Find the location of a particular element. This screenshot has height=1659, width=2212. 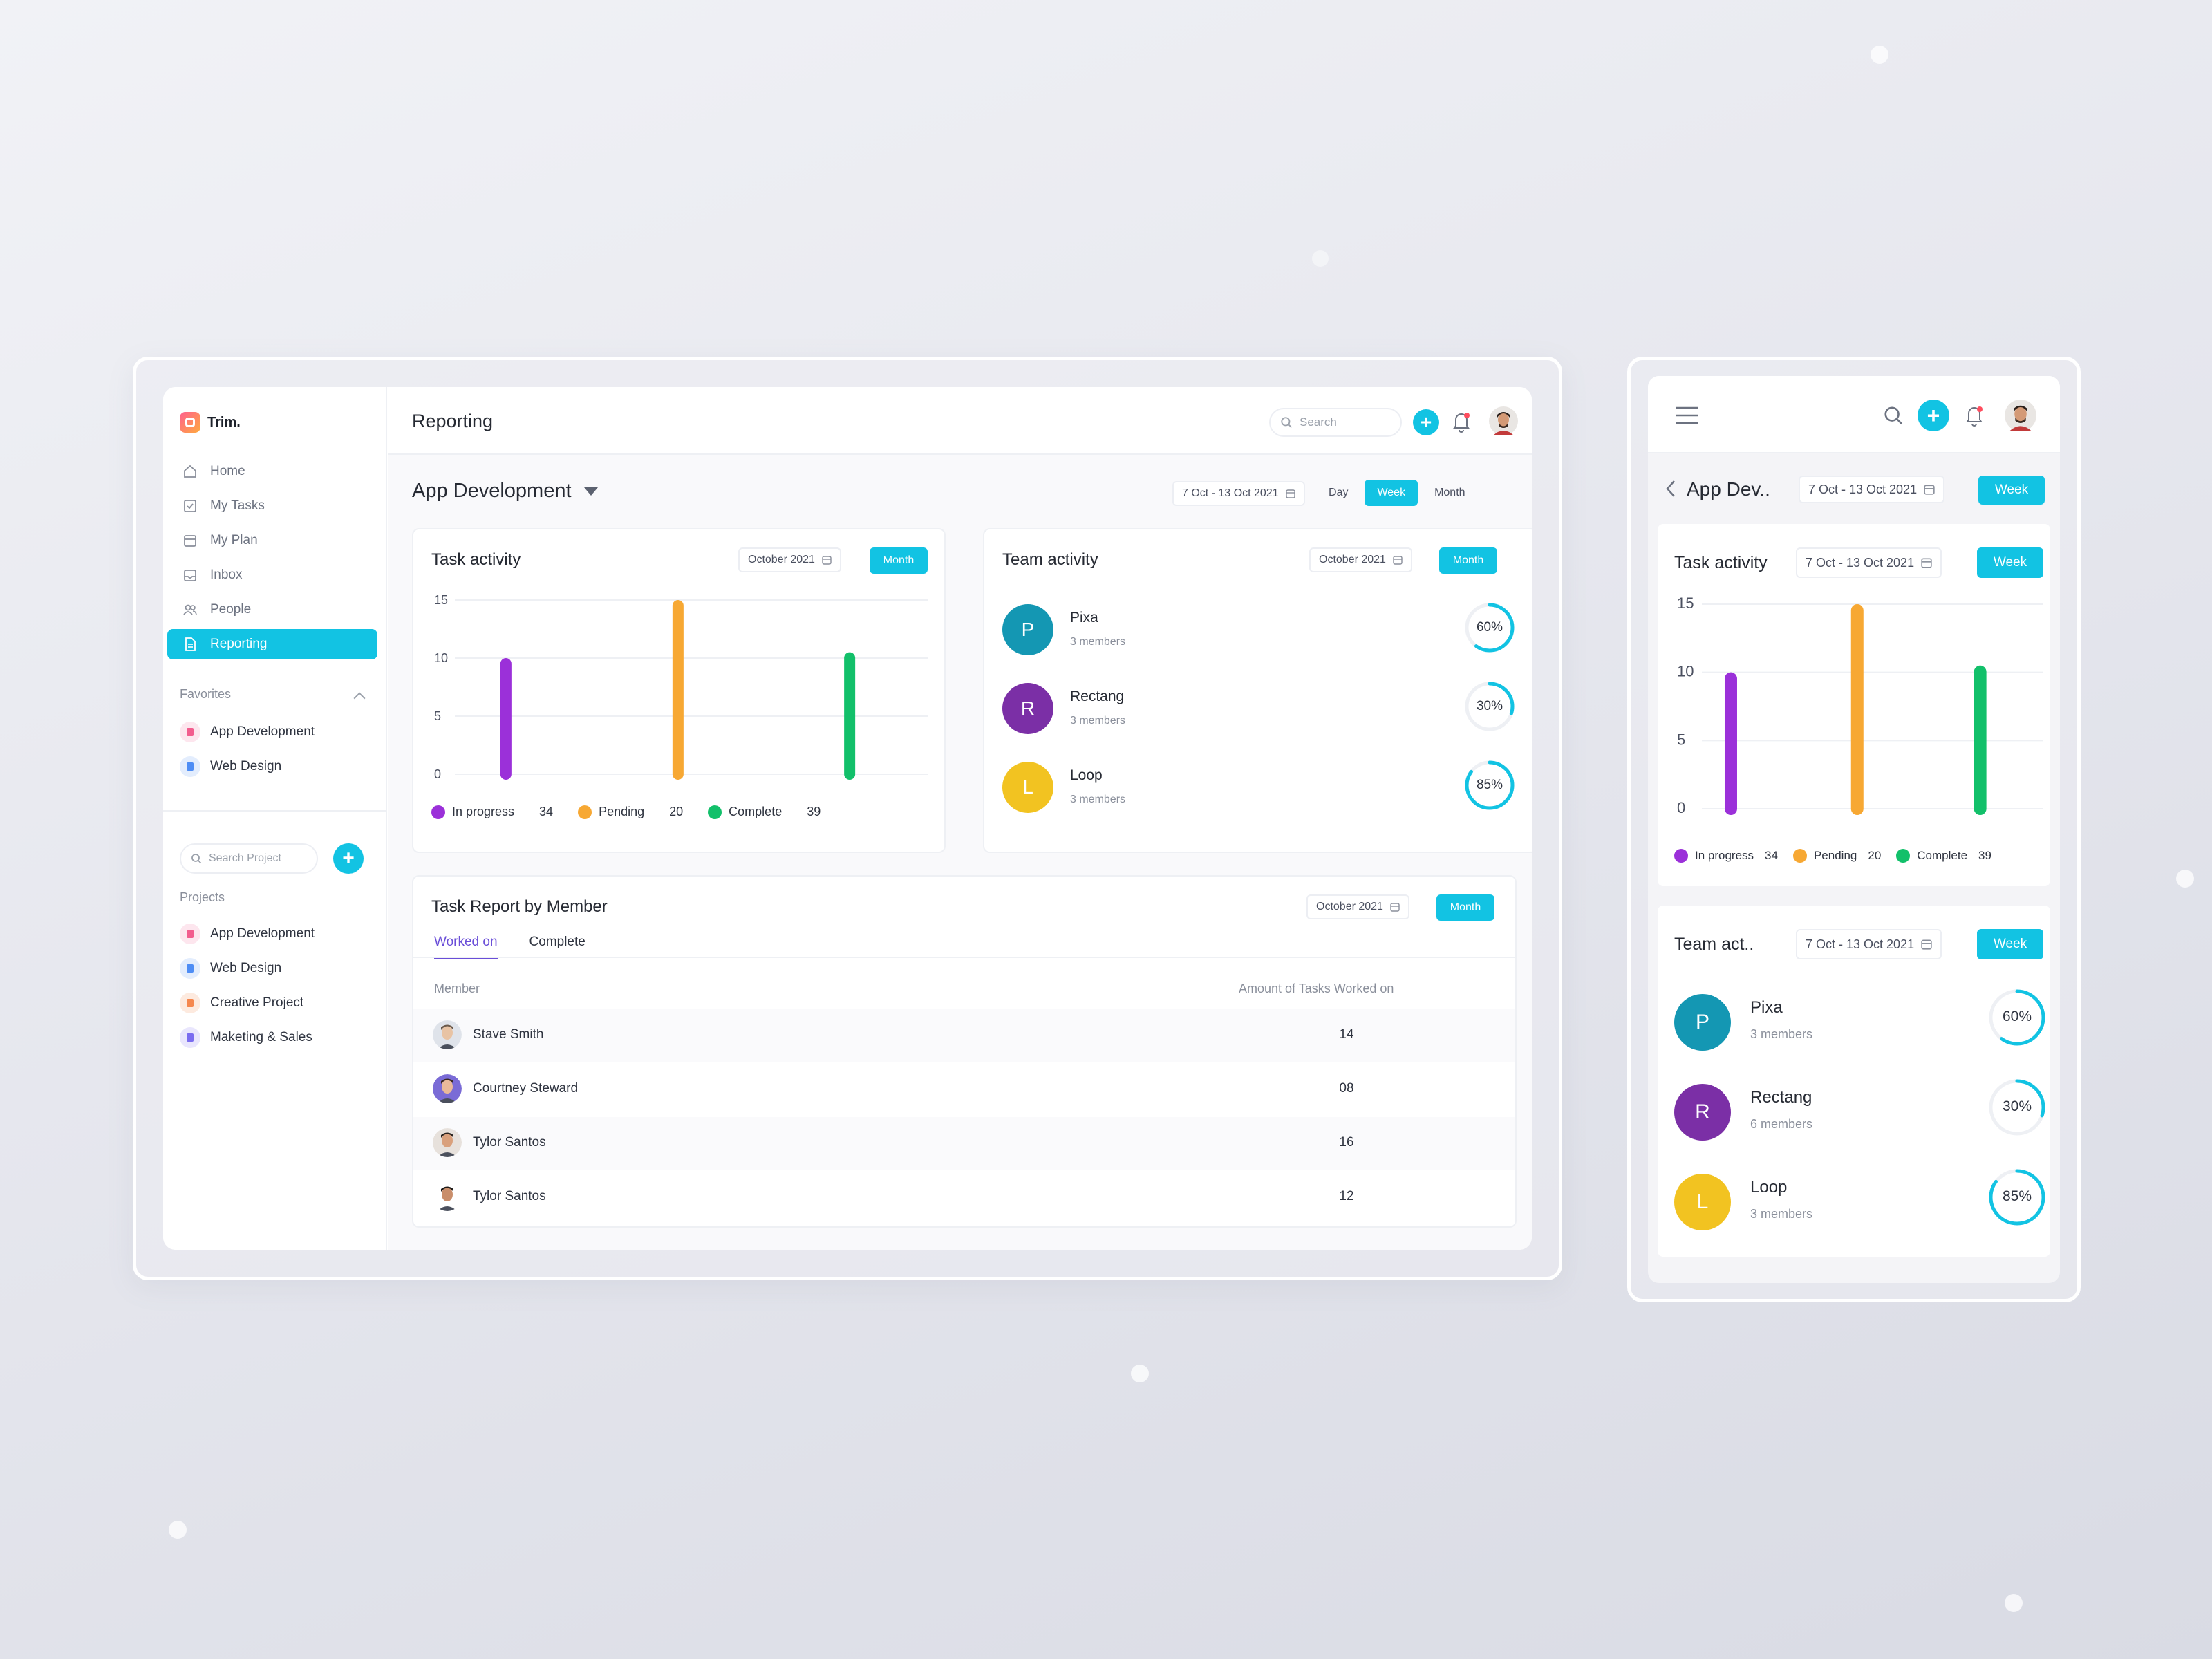

sidebar-item-home: Home is located at coordinates (272, 472).